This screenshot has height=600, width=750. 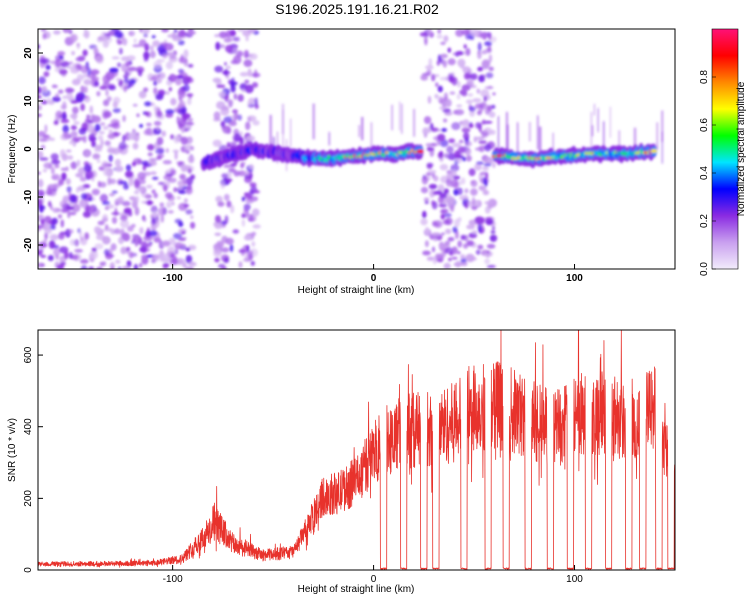 What do you see at coordinates (725, 149) in the screenshot?
I see `colorbar-frame` at bounding box center [725, 149].